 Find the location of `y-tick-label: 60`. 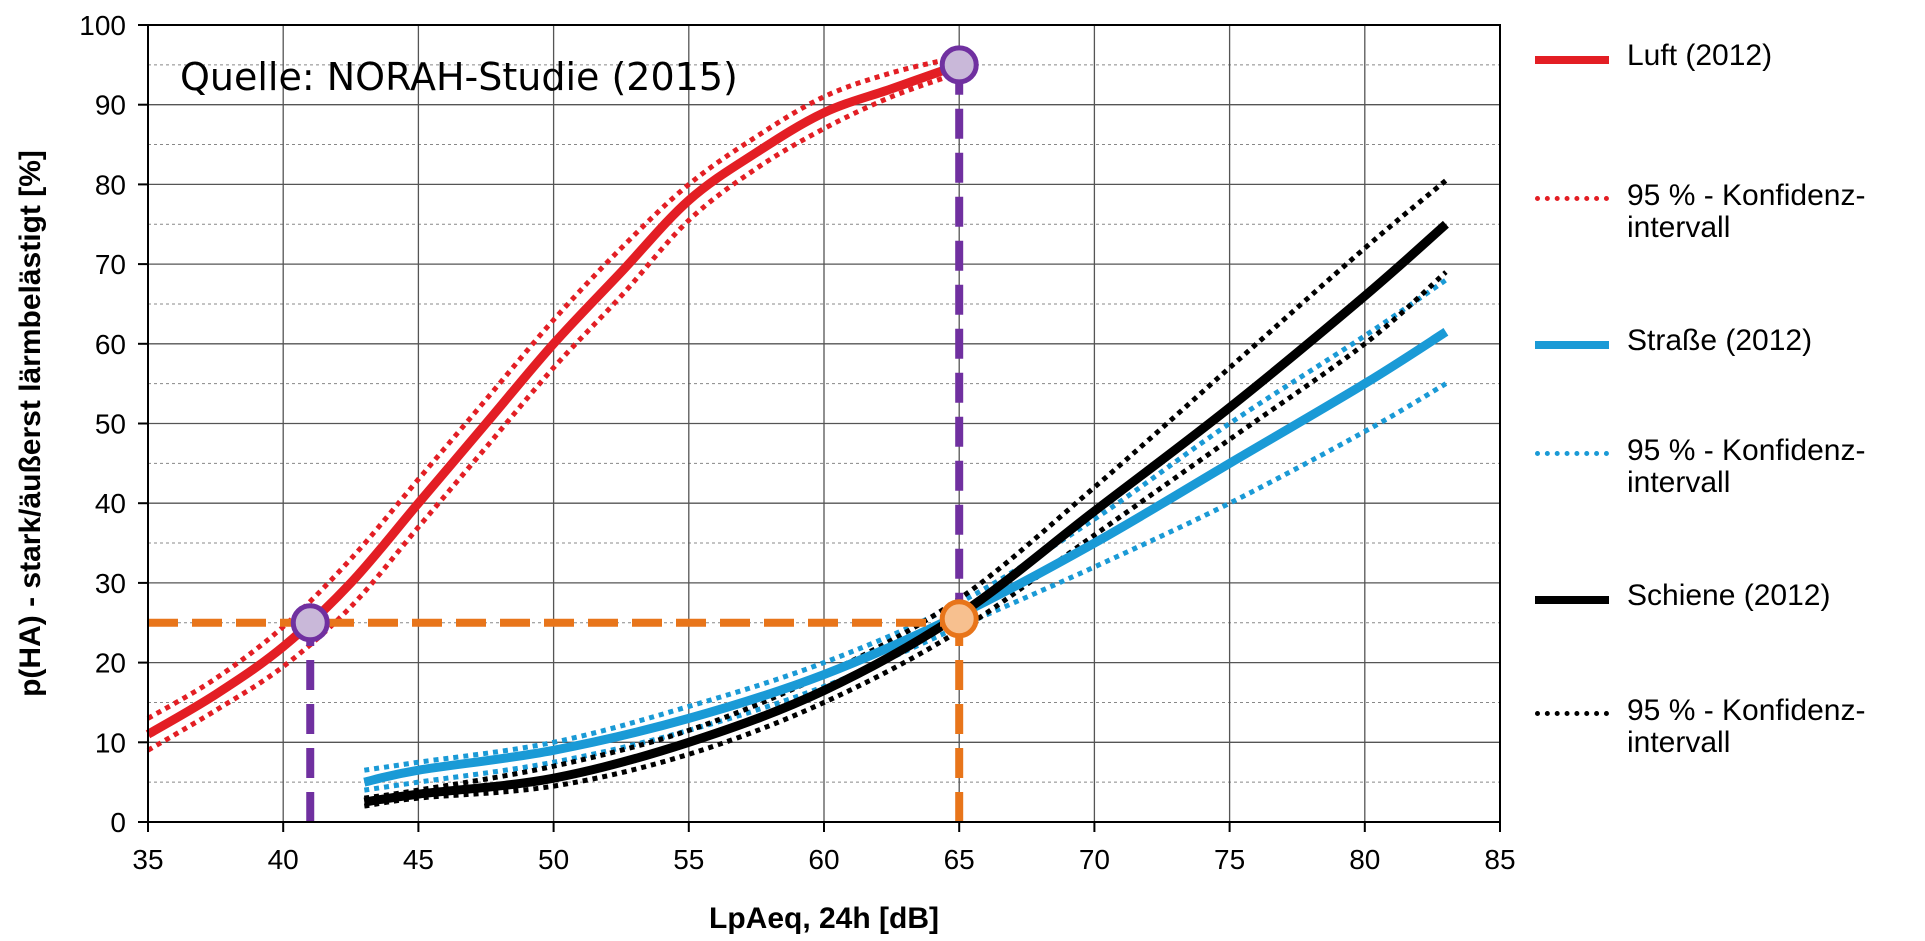

y-tick-label: 60 is located at coordinates (110, 344).